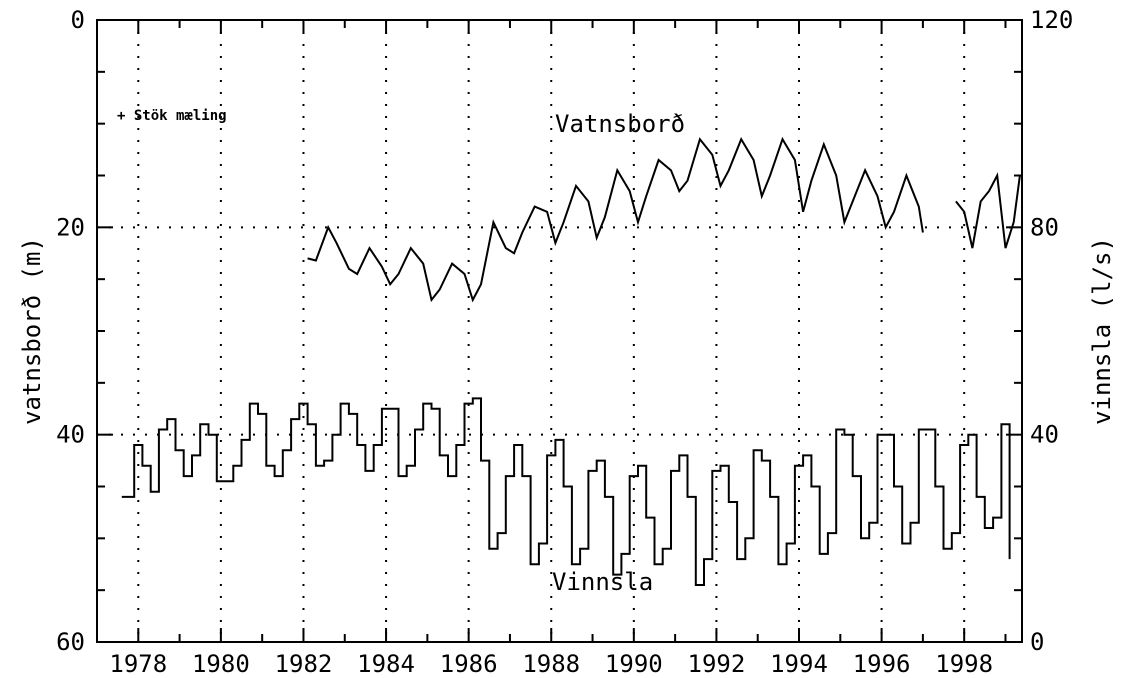 The width and height of the screenshot is (1130, 678). What do you see at coordinates (304, 664) in the screenshot?
I see `x-tick-label: 1982` at bounding box center [304, 664].